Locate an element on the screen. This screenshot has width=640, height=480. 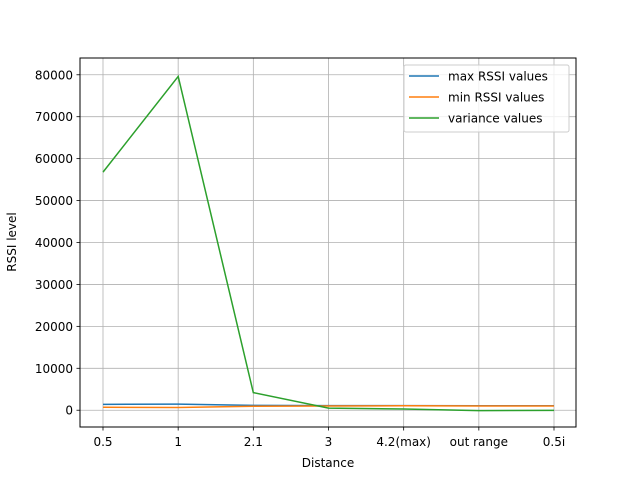
legend-label-1: min RSSI values is located at coordinates (496, 98).